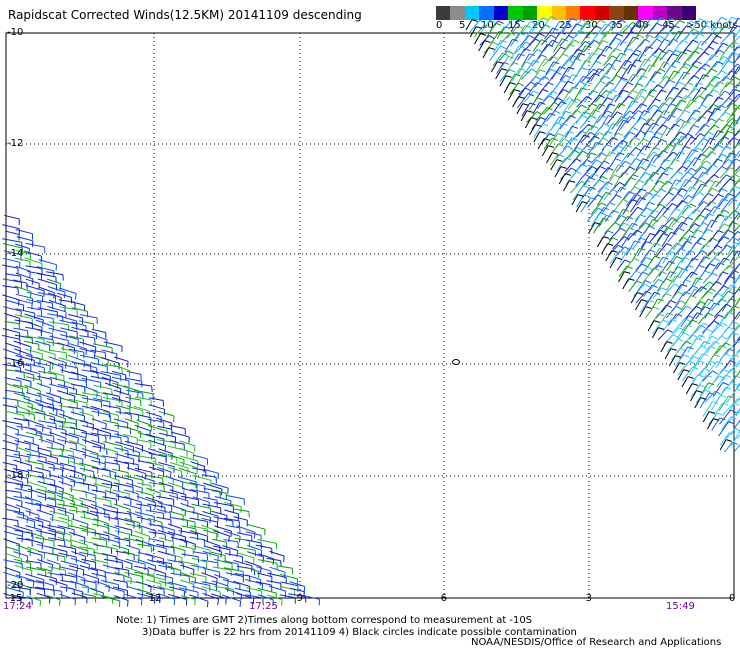  Describe the element at coordinates (516, 13) in the screenshot. I see `legend-swatch` at that location.